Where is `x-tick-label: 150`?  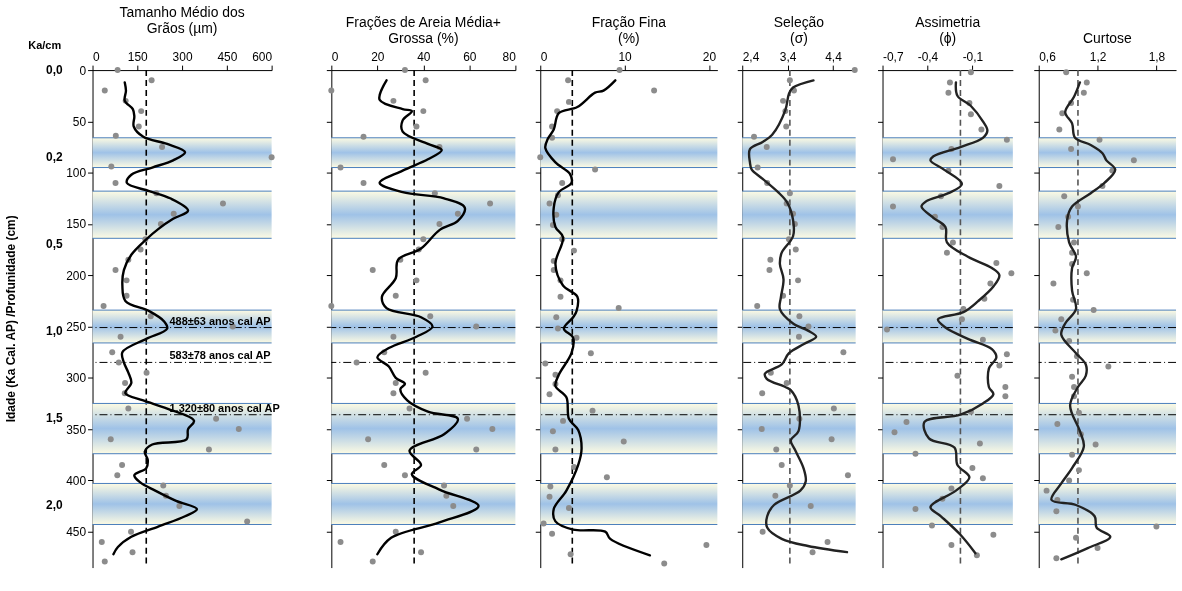 x-tick-label: 150 is located at coordinates (138, 56).